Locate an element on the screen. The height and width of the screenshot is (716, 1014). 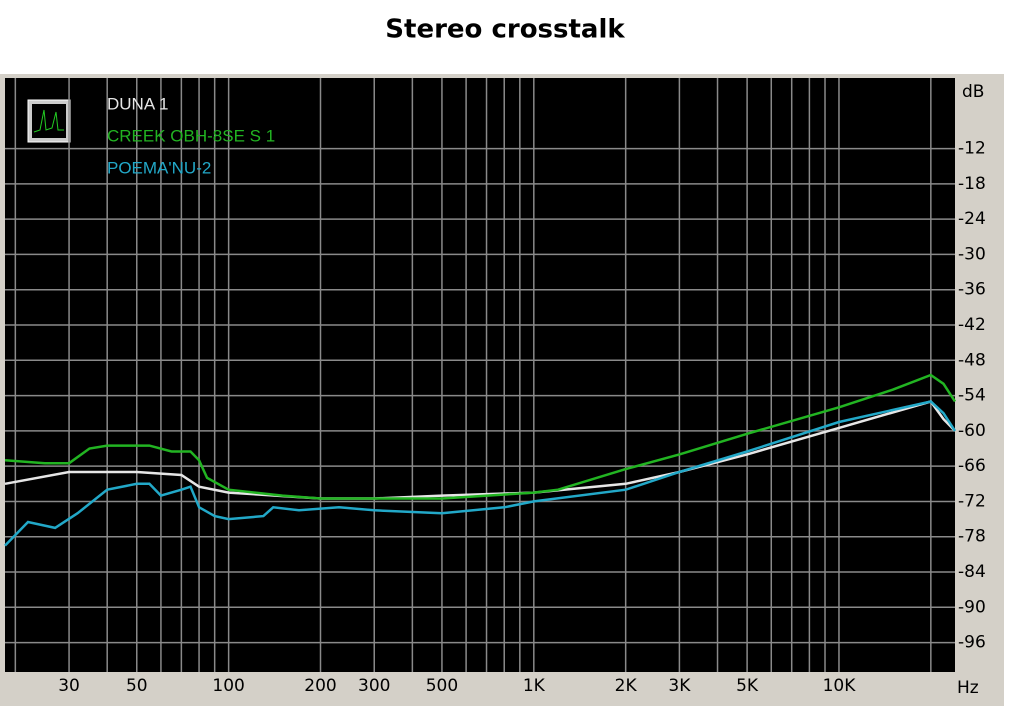
y-tick-label: -36 is located at coordinates (972, 290).